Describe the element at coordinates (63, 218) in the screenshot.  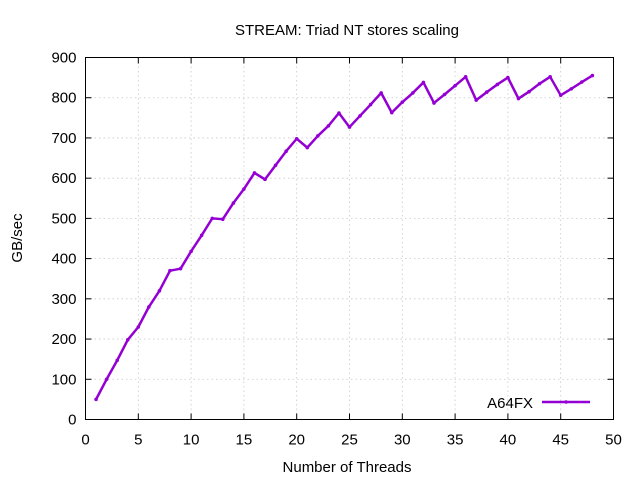
I see `y-tick-label: 500` at that location.